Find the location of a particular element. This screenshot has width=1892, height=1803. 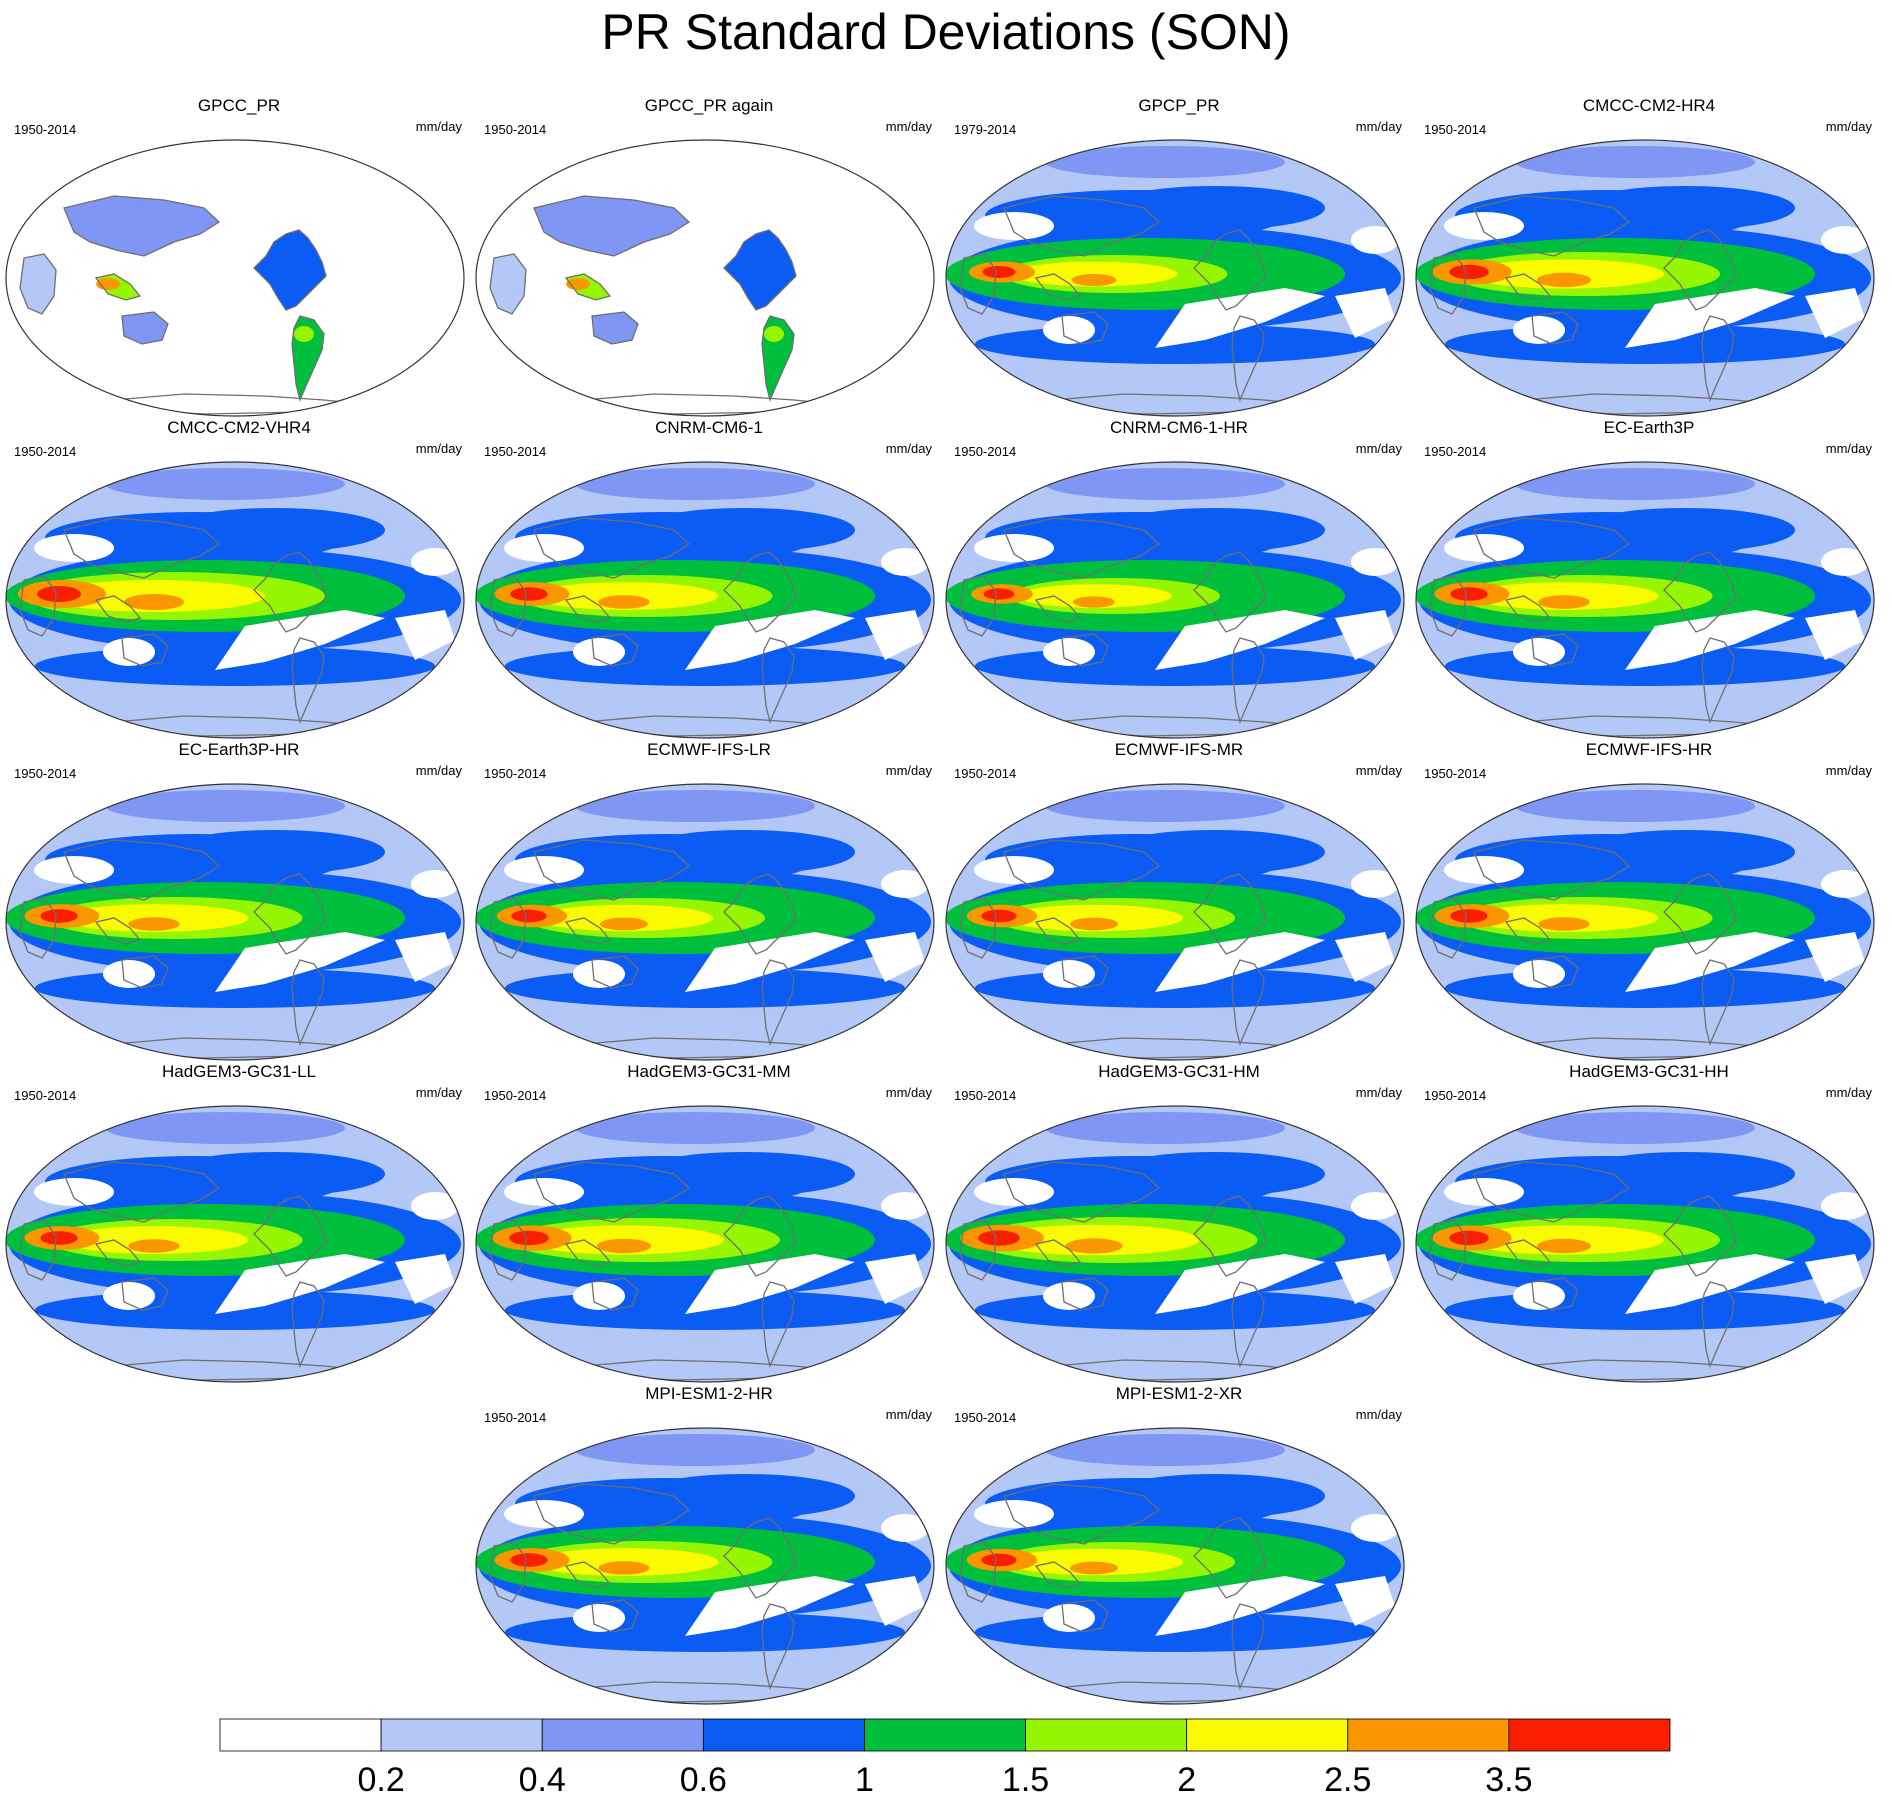

map-panel: GPCP_PR 1979-2014 mm/day is located at coordinates (1179, 256).